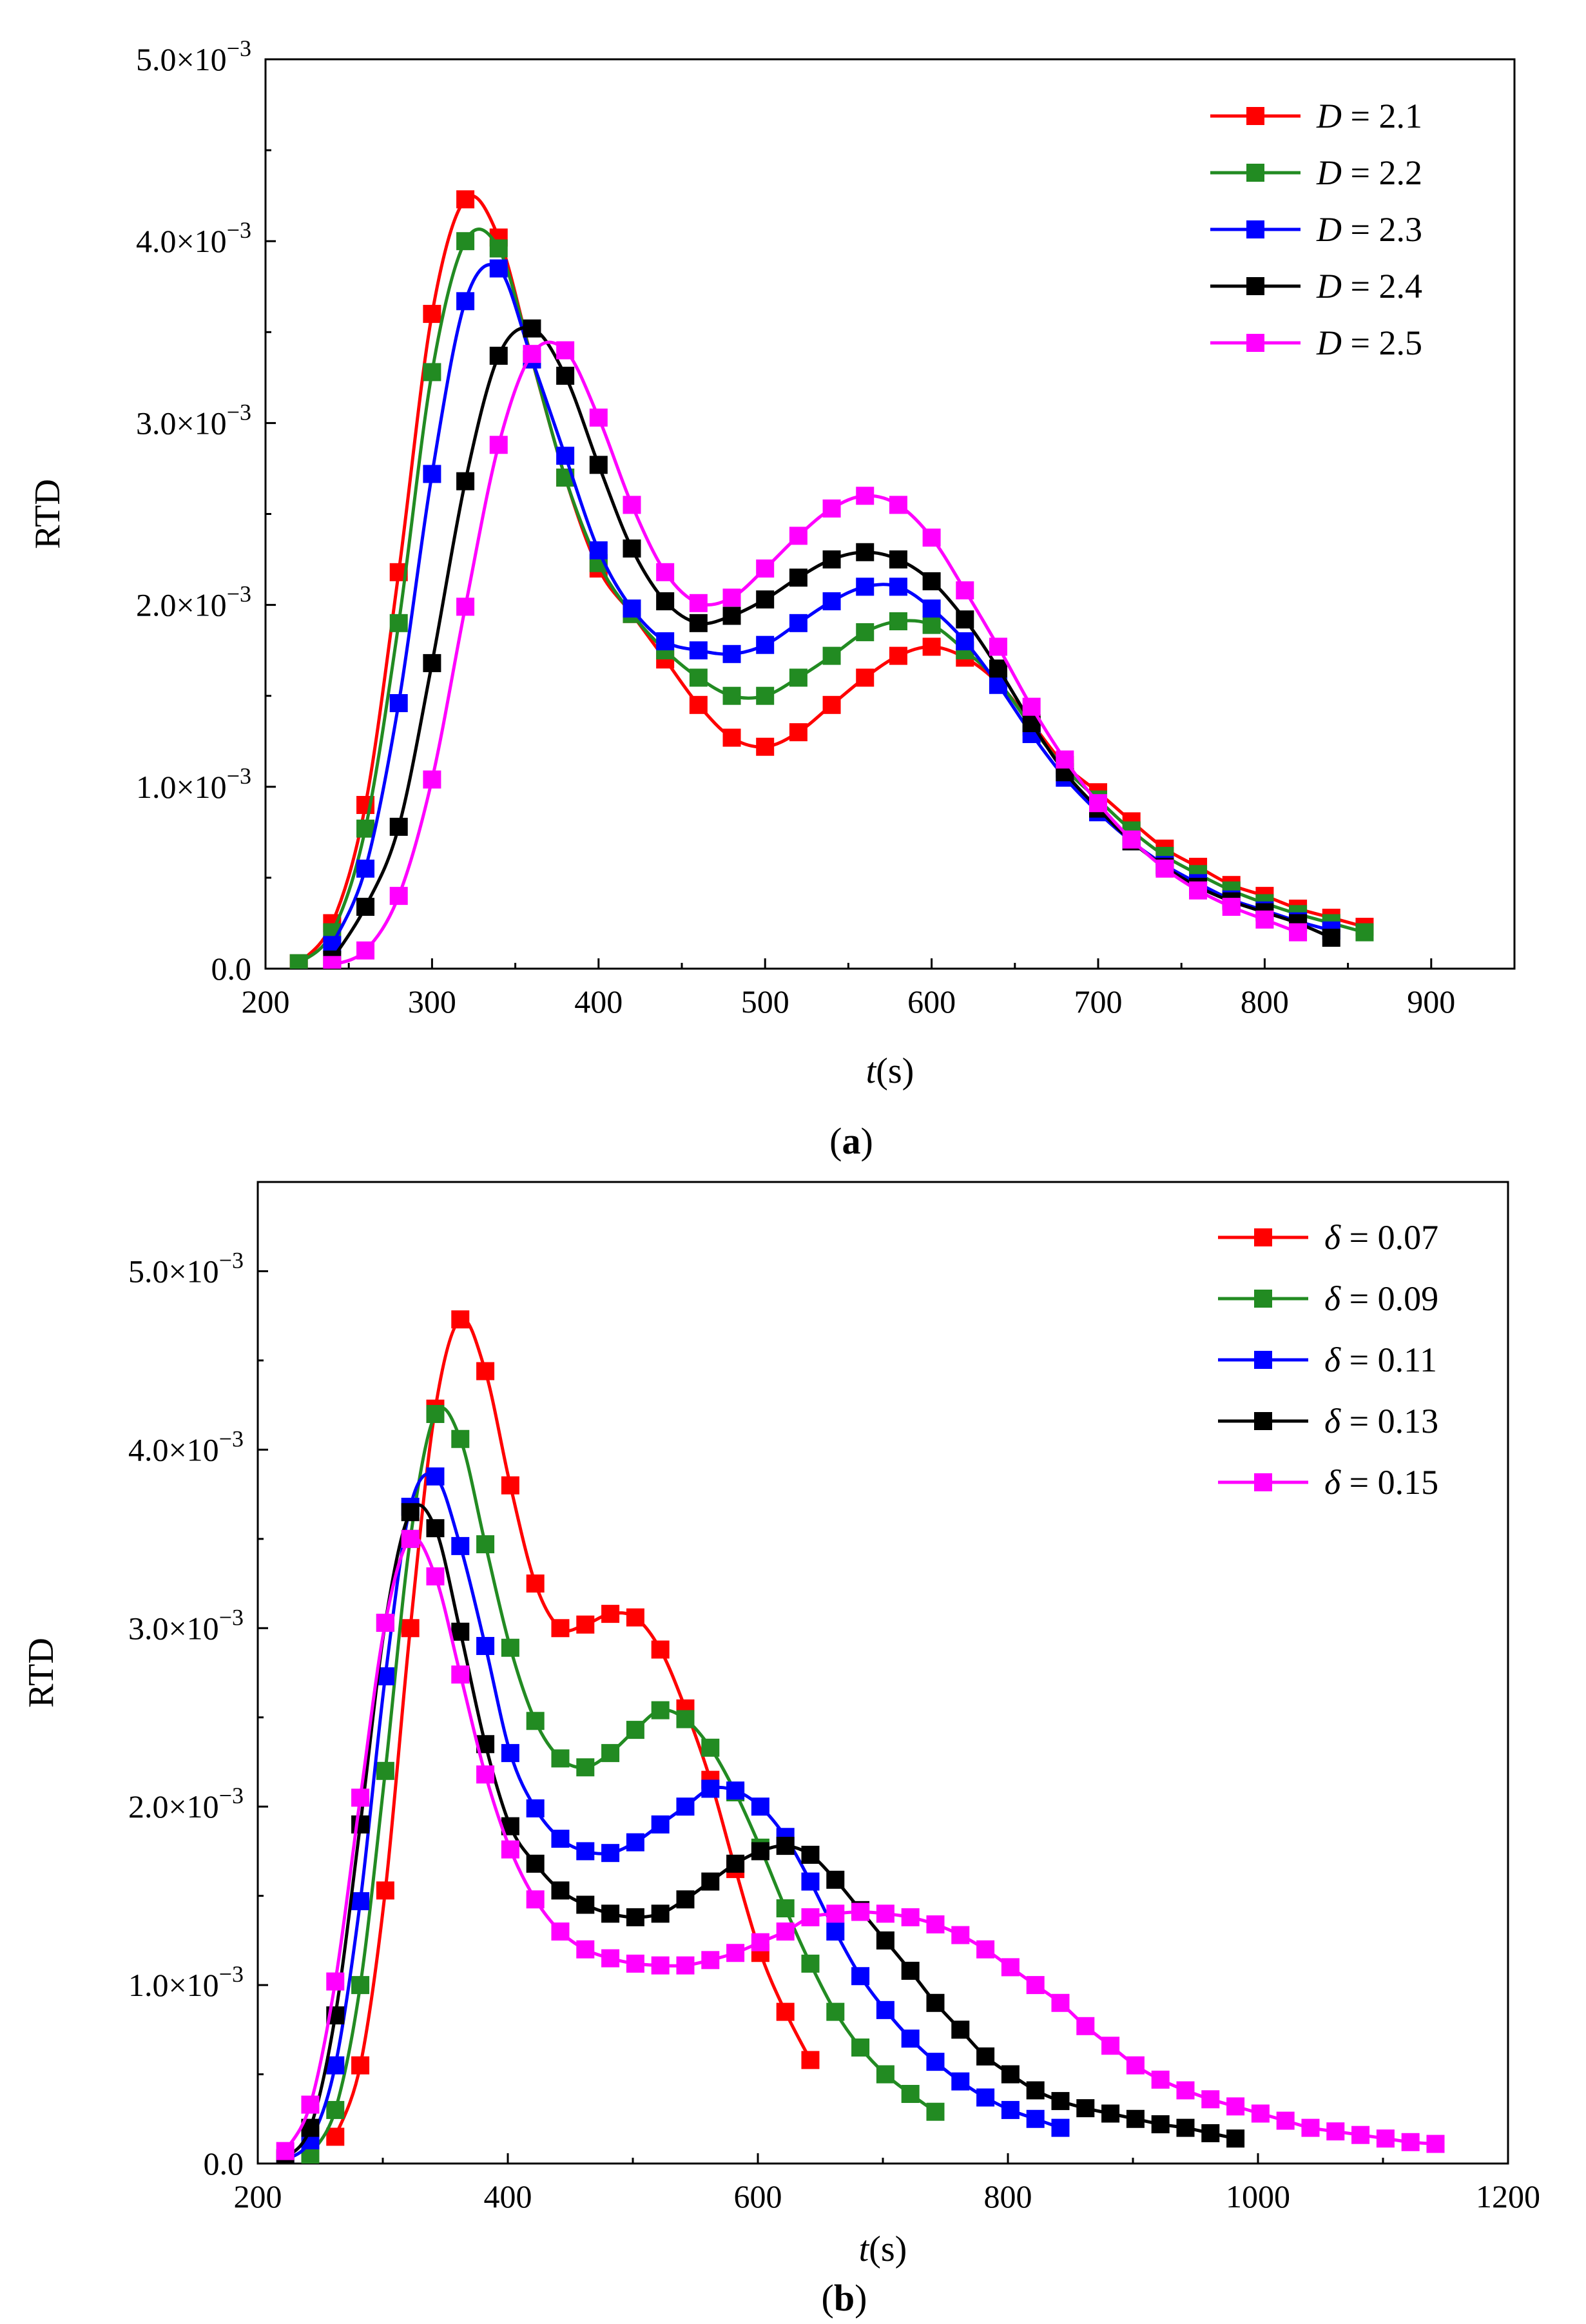  I want to click on legend-entry-2.5: D = 2.5, so click(1316, 343).